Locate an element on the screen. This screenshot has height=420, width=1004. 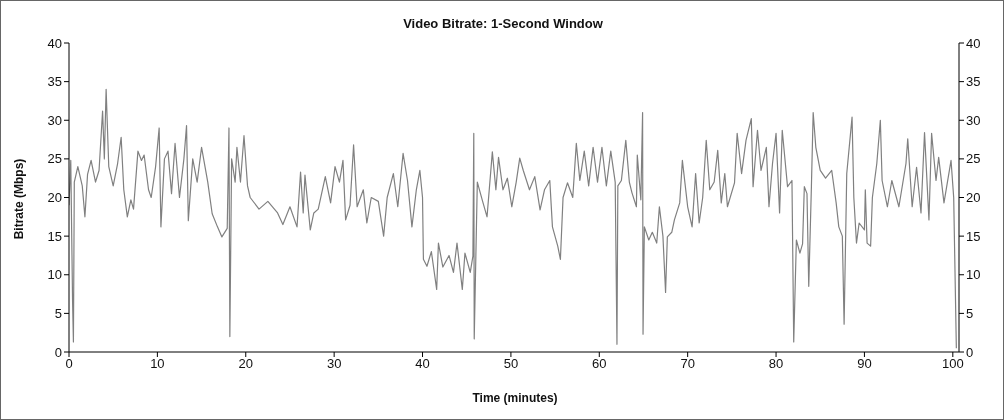
x-tick-label: 50 is located at coordinates (511, 364).